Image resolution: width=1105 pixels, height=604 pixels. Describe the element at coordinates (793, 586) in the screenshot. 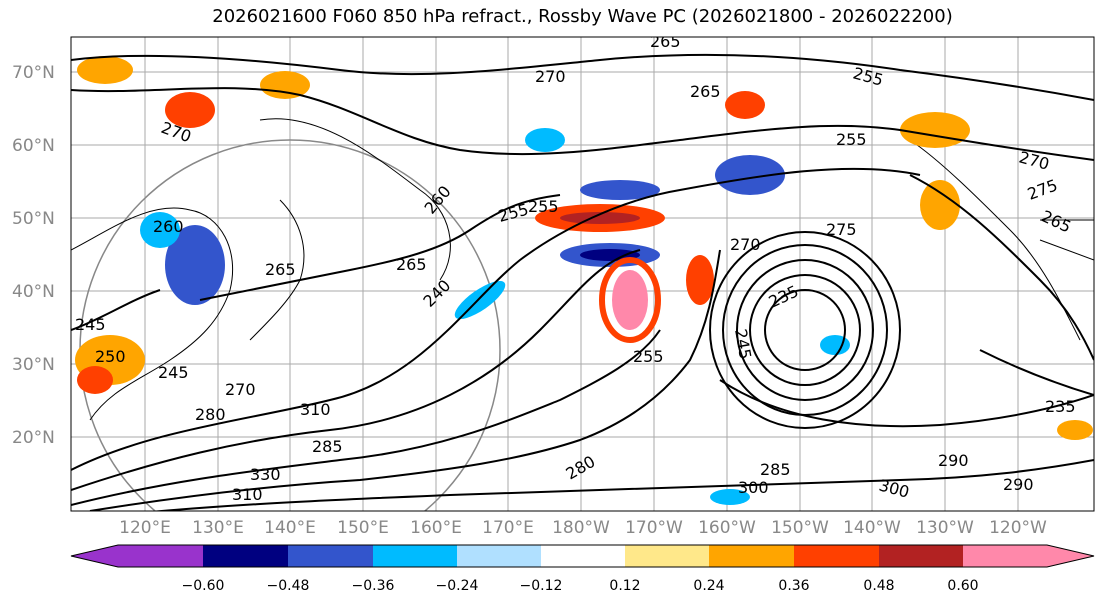

I see `colorbar-tick: 0.36` at that location.